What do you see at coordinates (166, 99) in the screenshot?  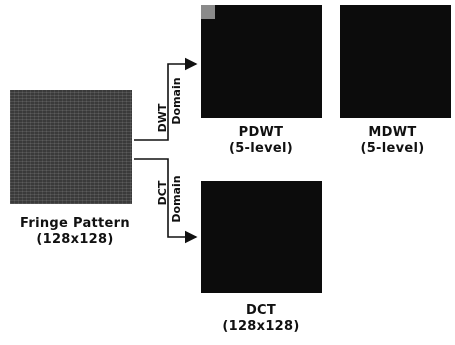 I see `dwt-arrow` at bounding box center [166, 99].